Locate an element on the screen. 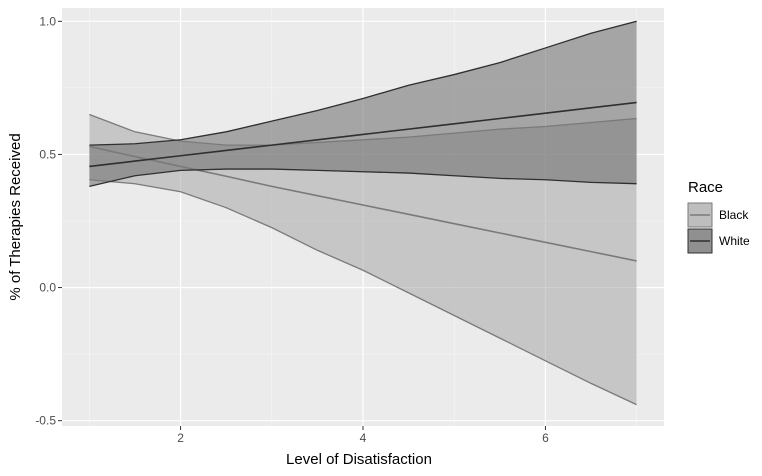 The height and width of the screenshot is (476, 762). x-tick-label: 2 is located at coordinates (180, 438).